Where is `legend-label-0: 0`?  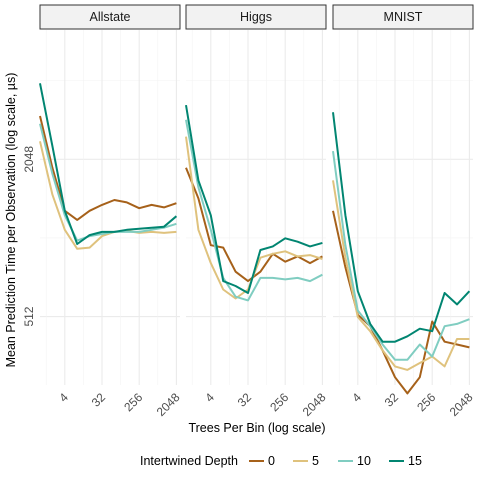
legend-label-0: 0 is located at coordinates (271, 461).